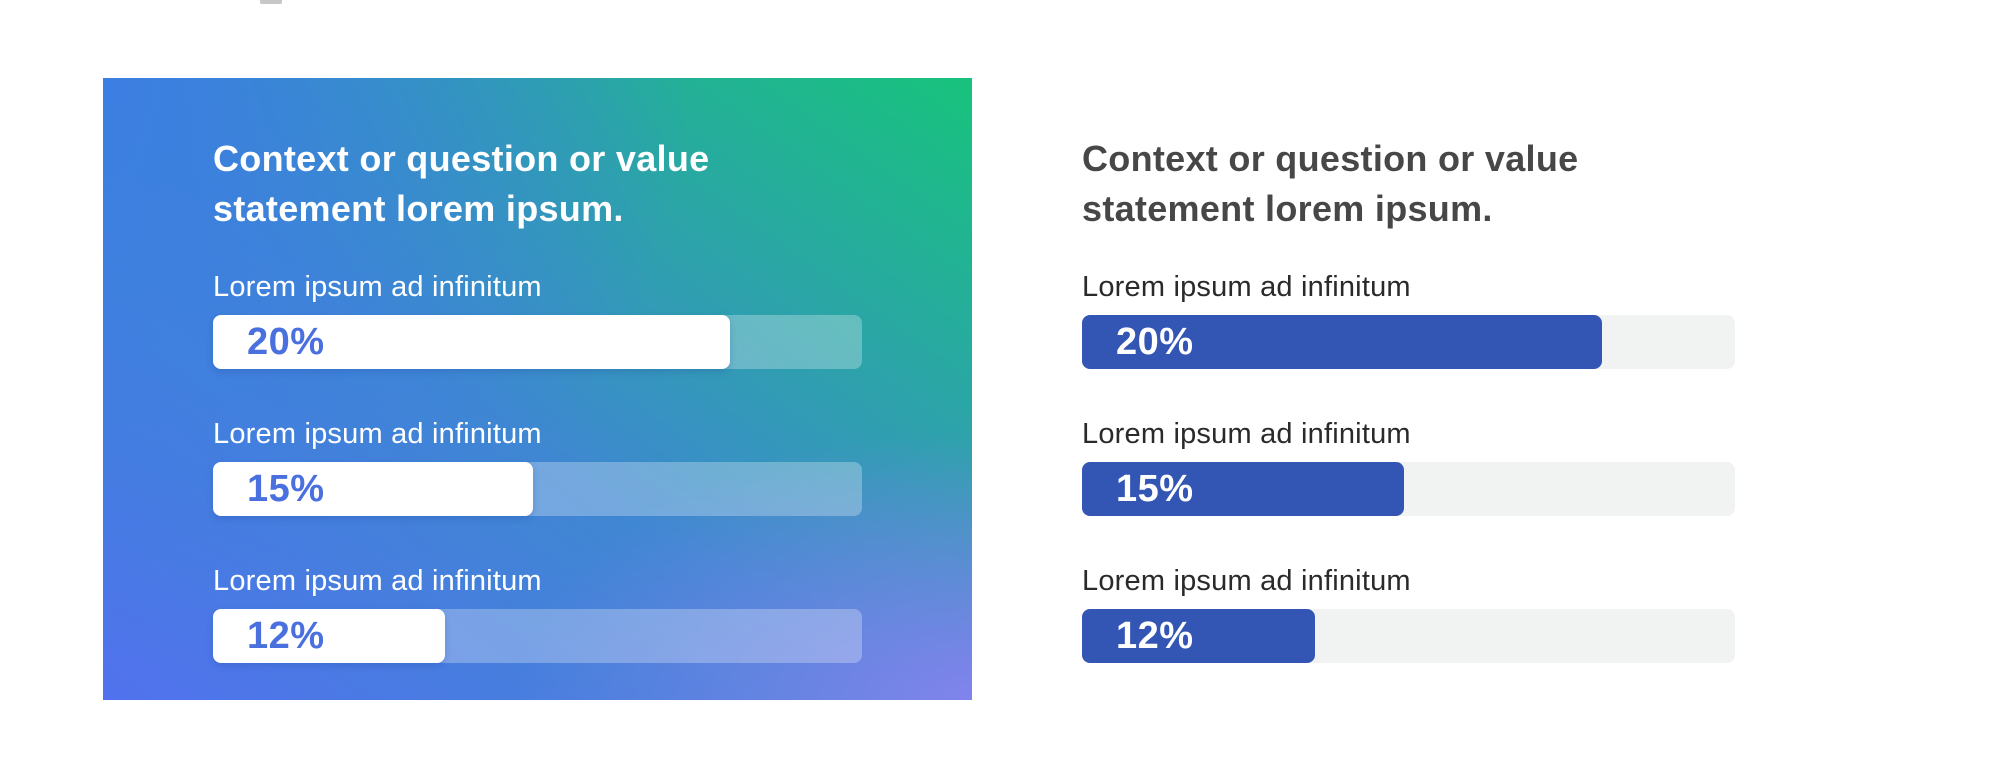  I want to click on cut-off-text-fragment, so click(271, 2).